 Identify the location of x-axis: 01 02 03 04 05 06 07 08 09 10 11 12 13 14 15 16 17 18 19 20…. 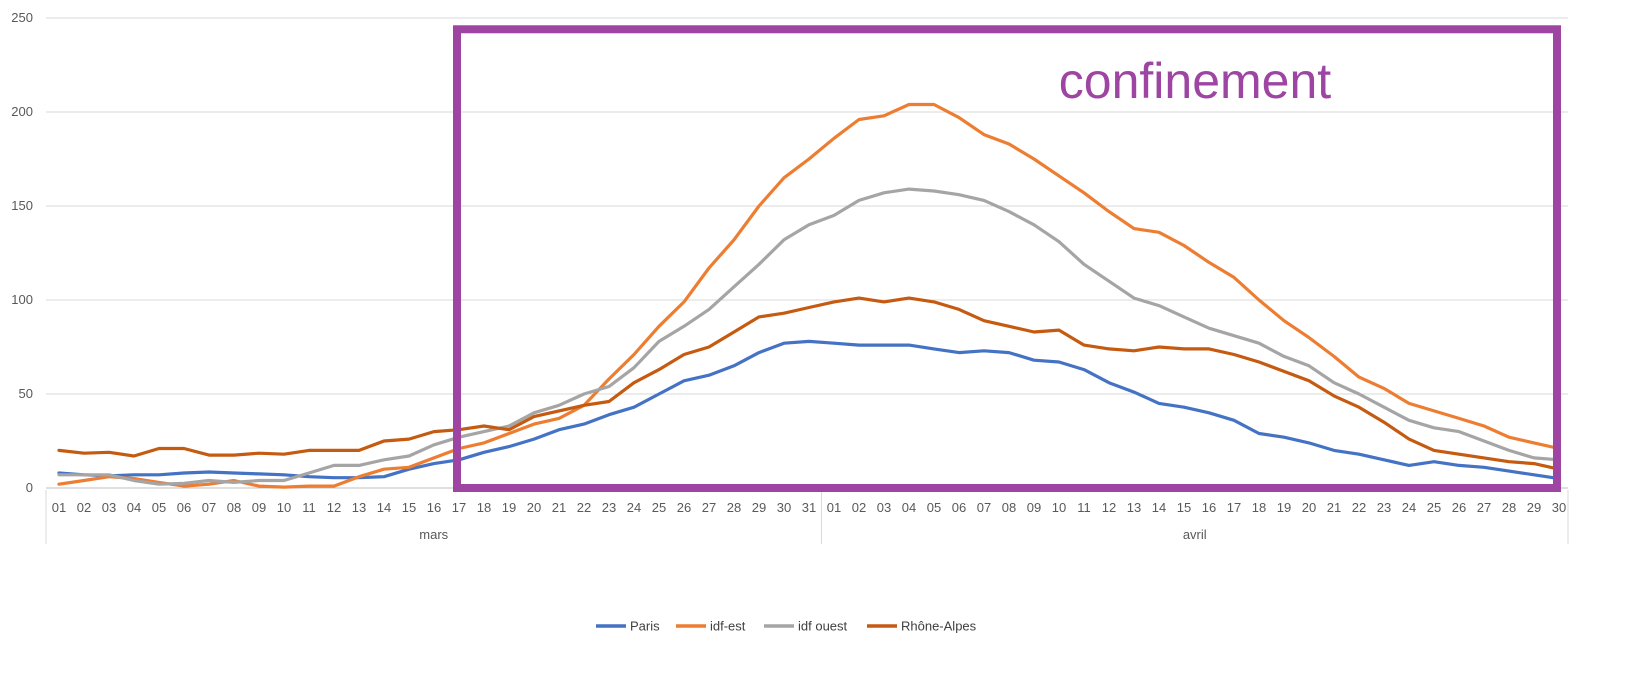
(807, 517).